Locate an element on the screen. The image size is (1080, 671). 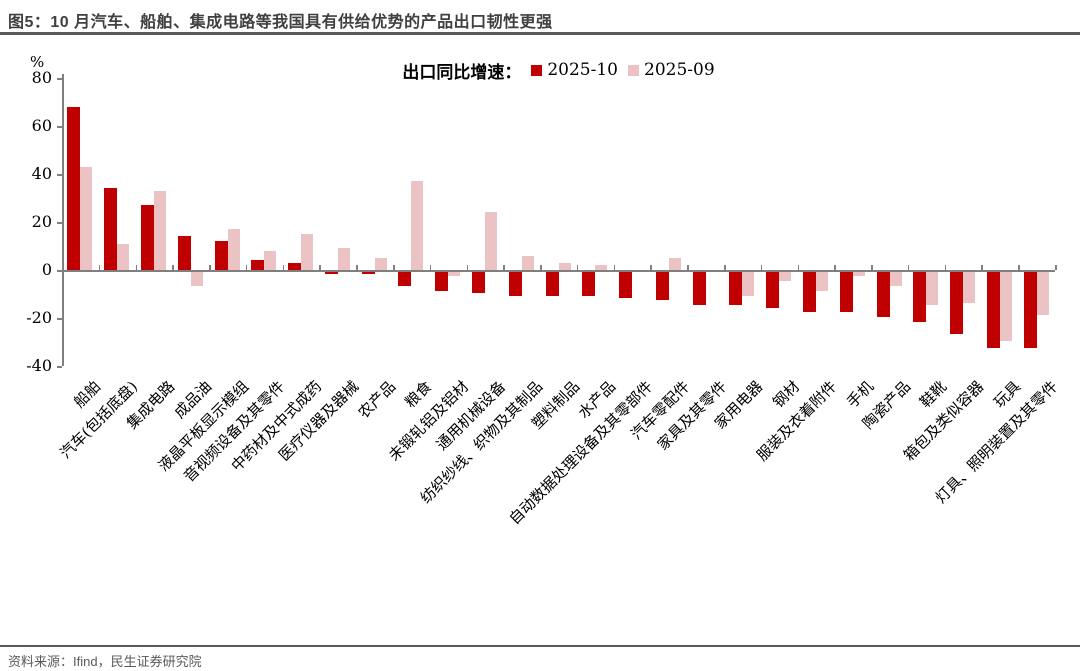
series1-swatch-icon is located at coordinates (537, 70).